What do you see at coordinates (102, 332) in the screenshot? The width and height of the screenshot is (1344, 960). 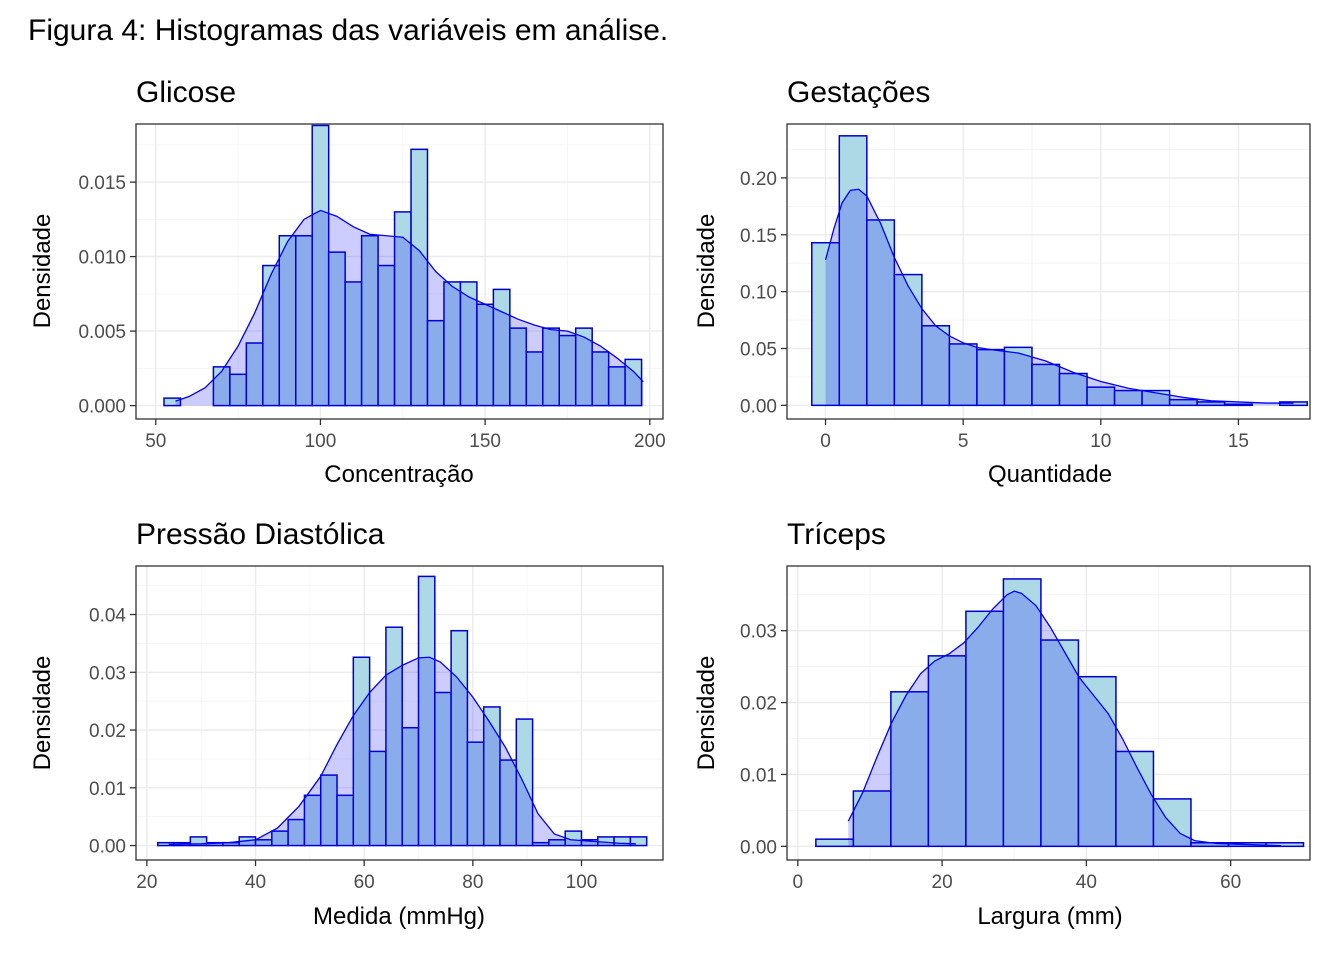 I see `y-tick-label: 0.005` at bounding box center [102, 332].